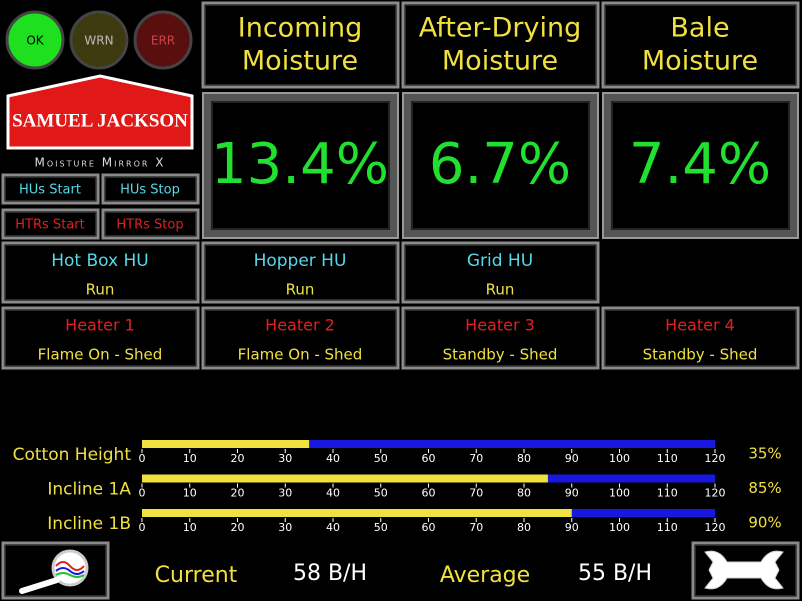  What do you see at coordinates (100, 120) in the screenshot?
I see `logo-brand: SAMUEL JACKSON` at bounding box center [100, 120].